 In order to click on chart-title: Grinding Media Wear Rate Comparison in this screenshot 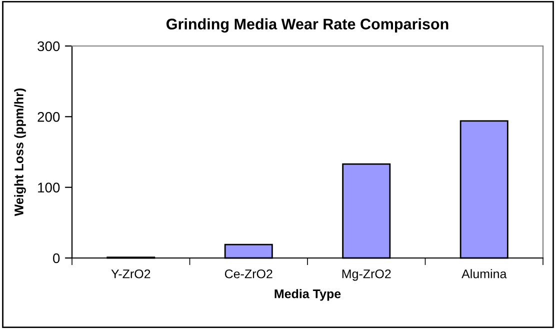, I will do `click(307, 25)`.